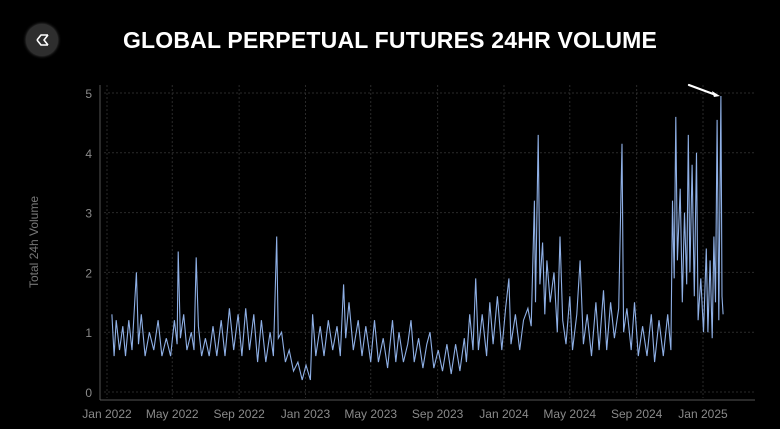 The image size is (780, 429). I want to click on page-title: GLOBAL PERPETUAL FUTURES 24HR VOLUME, so click(390, 40).